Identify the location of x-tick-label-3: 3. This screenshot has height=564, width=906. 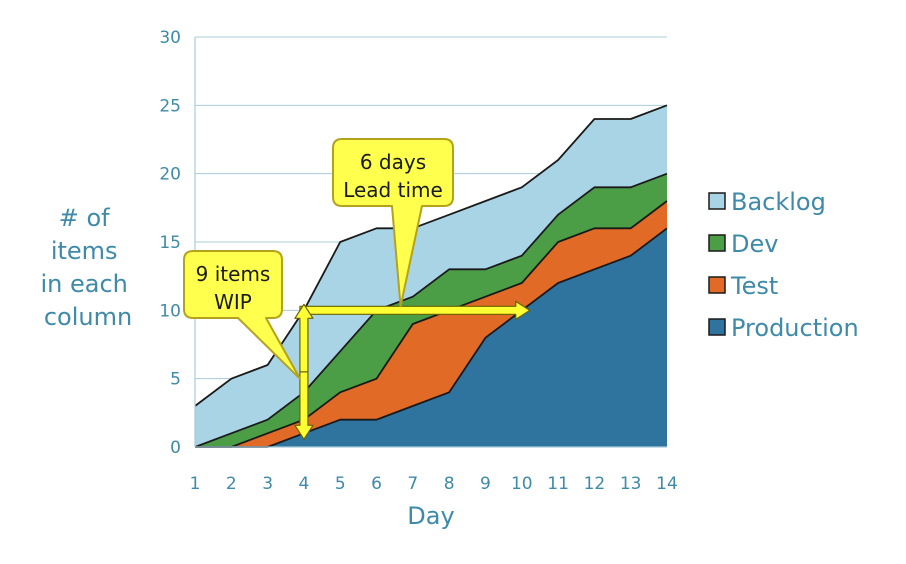
(267, 484).